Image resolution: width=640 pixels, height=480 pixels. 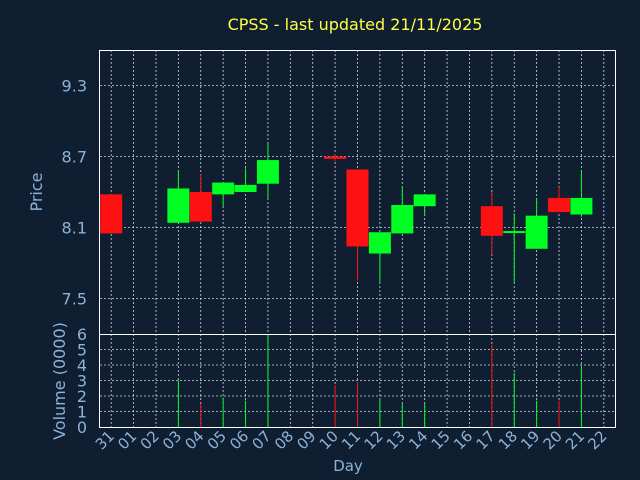 I want to click on price-tick-labels: 9.3 8.7 8.1 7.5, so click(x=74, y=193).